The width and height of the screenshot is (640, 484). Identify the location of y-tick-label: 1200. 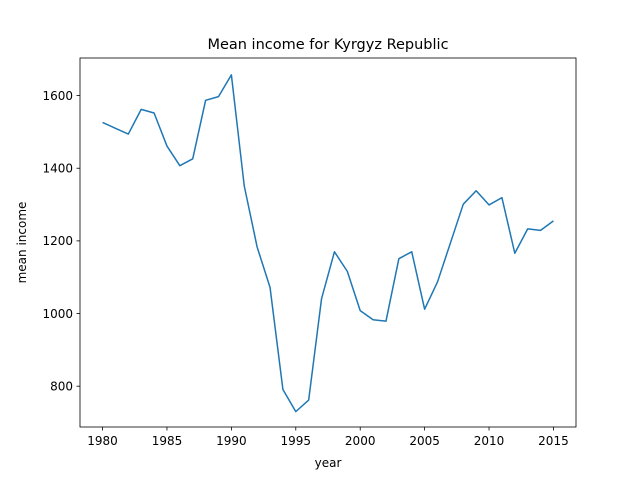
(57, 241).